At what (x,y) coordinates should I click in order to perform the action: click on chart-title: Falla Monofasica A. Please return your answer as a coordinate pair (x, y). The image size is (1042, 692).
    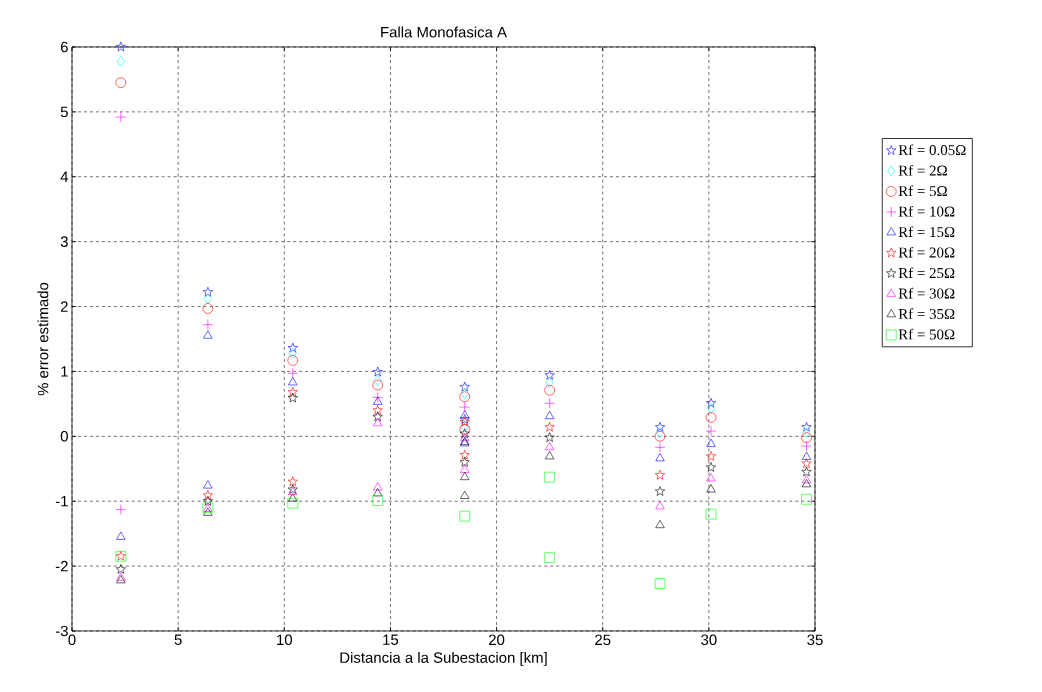
    Looking at the image, I should click on (444, 32).